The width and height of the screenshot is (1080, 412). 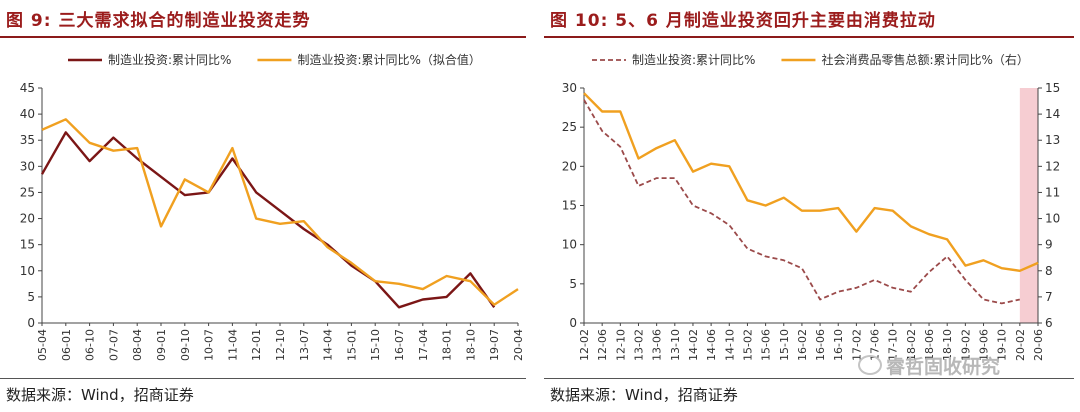 What do you see at coordinates (256, 345) in the screenshot?
I see `x-tick-label: 12-01` at bounding box center [256, 345].